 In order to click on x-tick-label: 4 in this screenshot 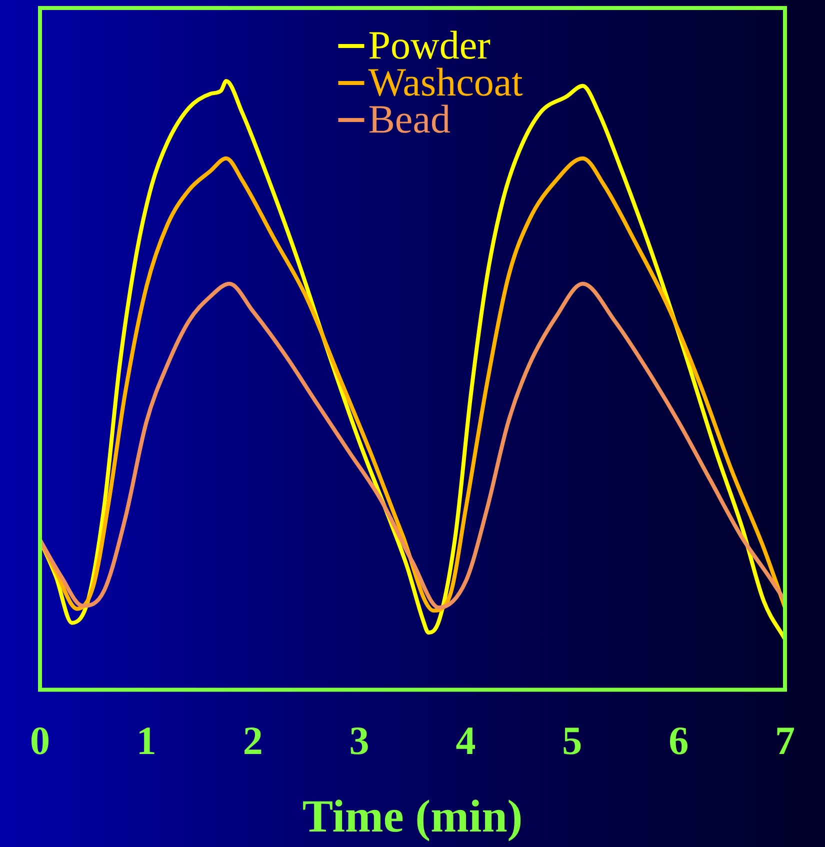, I will do `click(466, 741)`.